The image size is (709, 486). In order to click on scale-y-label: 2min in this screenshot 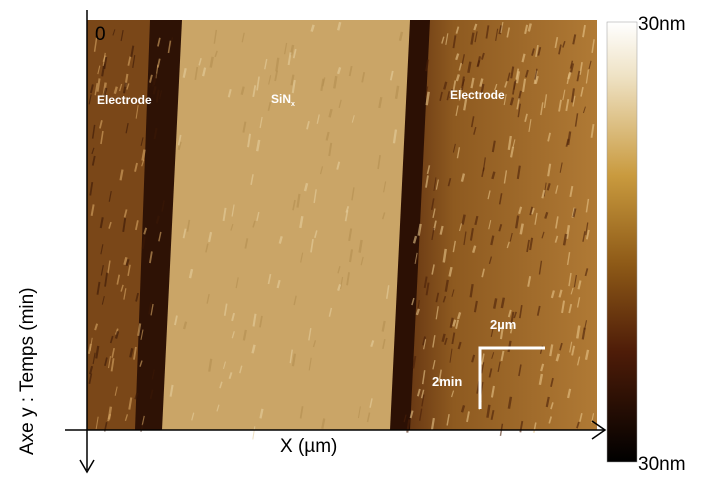, I will do `click(447, 381)`.